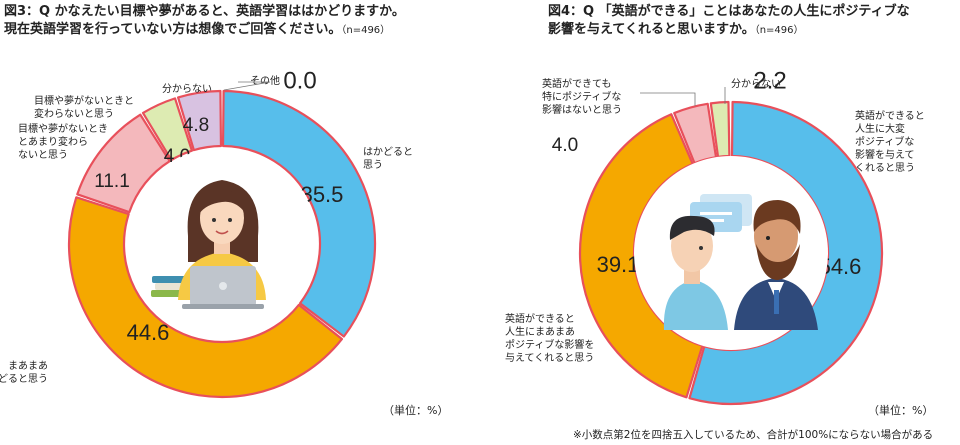 The width and height of the screenshot is (960, 445). Describe the element at coordinates (112, 181) in the screenshot. I see `chart3-value-label-2: 11.1` at that location.